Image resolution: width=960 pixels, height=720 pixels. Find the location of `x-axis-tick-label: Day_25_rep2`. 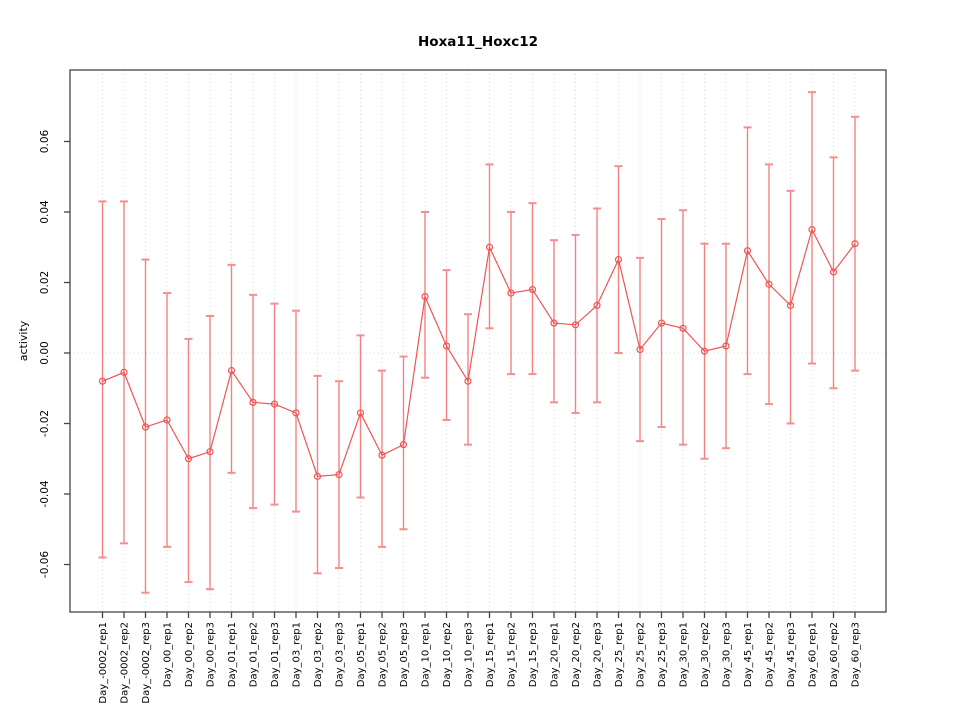

x-axis-tick-label: Day_25_rep2 is located at coordinates (641, 654).